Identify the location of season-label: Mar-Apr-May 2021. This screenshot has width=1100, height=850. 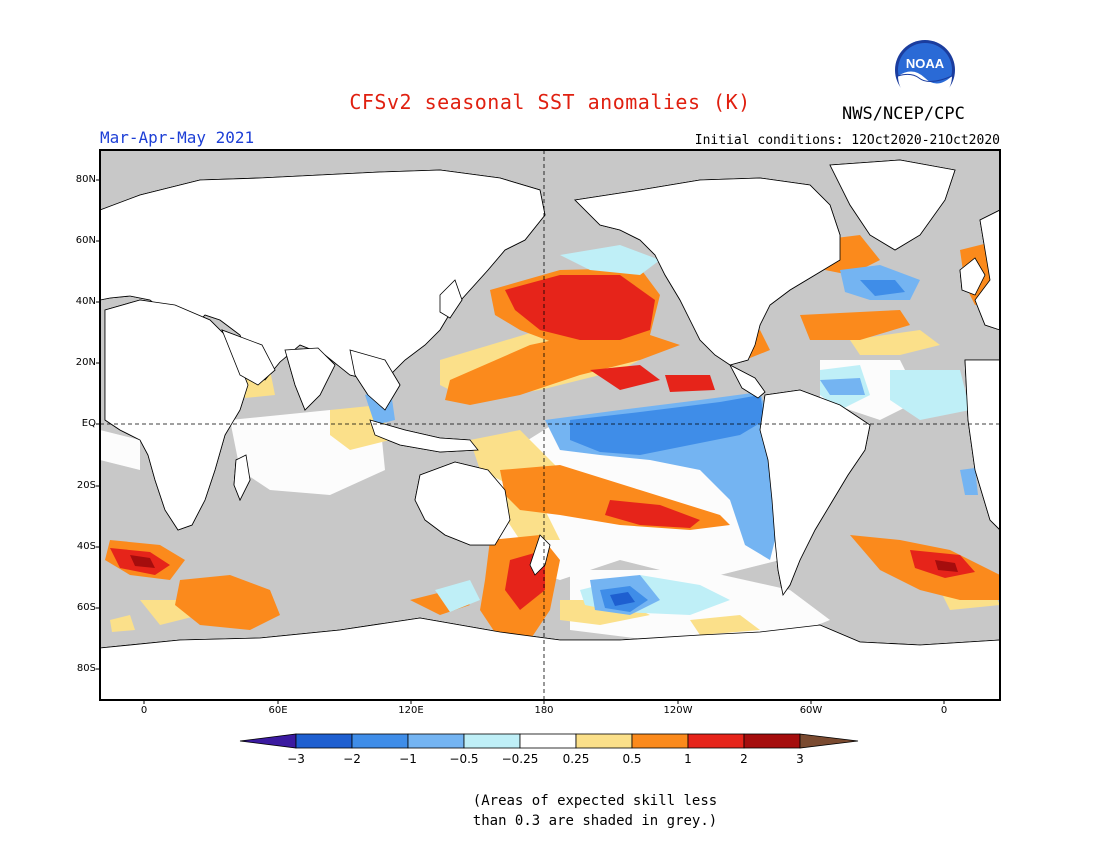
(177, 137).